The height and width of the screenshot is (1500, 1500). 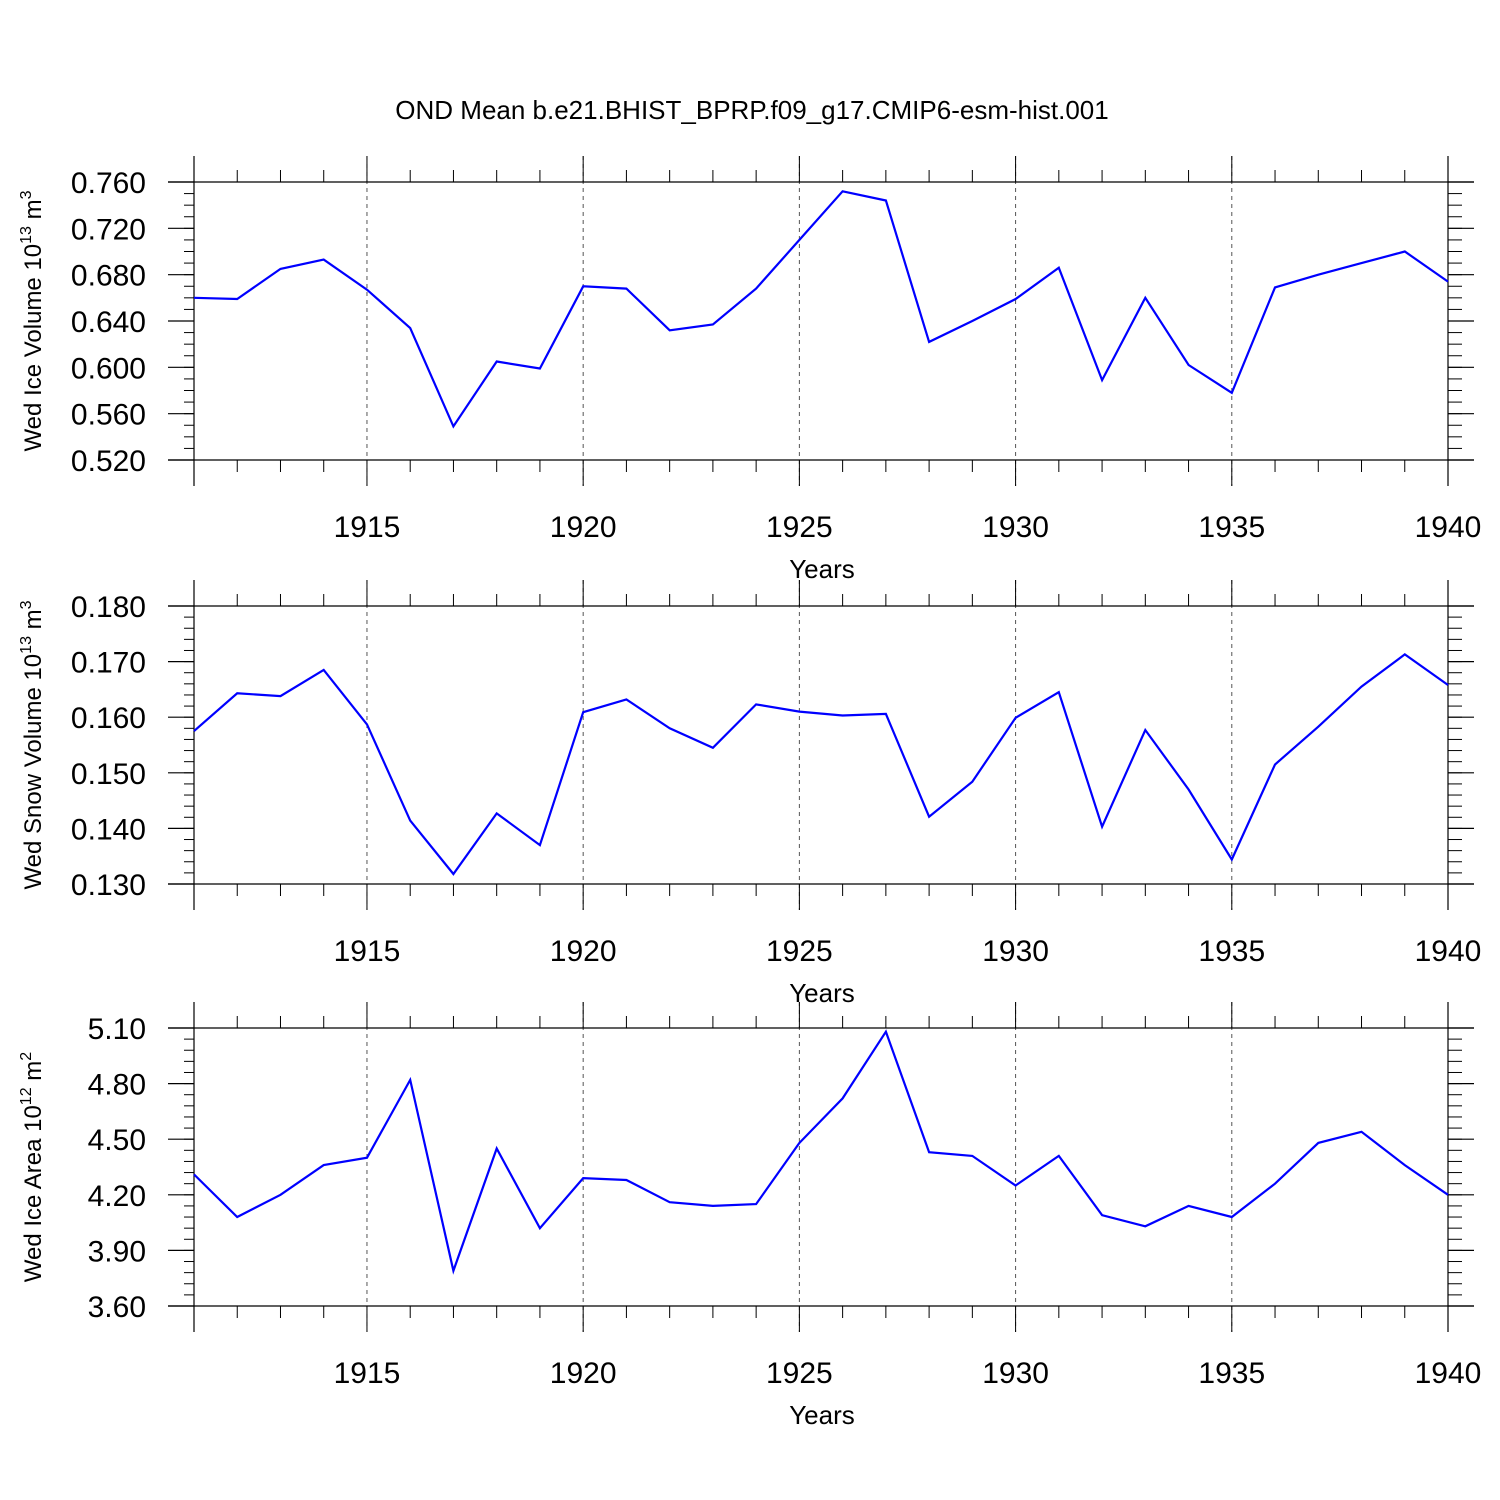 What do you see at coordinates (108, 774) in the screenshot?
I see `y-tick-label: 0.150` at bounding box center [108, 774].